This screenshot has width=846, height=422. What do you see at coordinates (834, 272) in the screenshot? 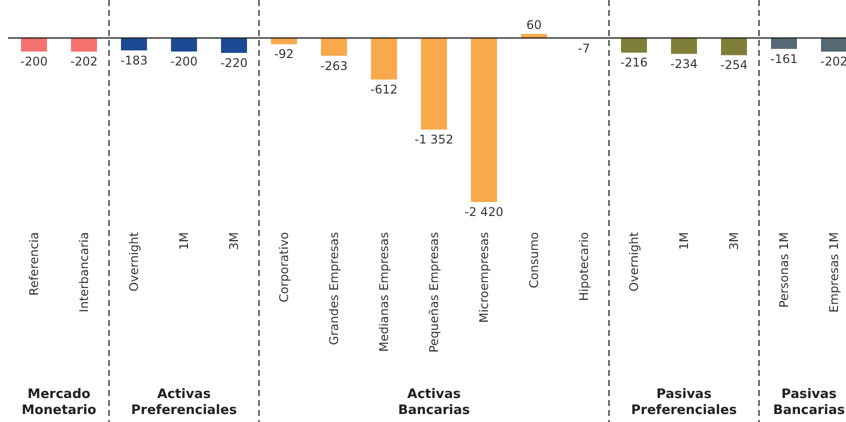
I see `x-tick-label: Empresas 1M` at bounding box center [834, 272].